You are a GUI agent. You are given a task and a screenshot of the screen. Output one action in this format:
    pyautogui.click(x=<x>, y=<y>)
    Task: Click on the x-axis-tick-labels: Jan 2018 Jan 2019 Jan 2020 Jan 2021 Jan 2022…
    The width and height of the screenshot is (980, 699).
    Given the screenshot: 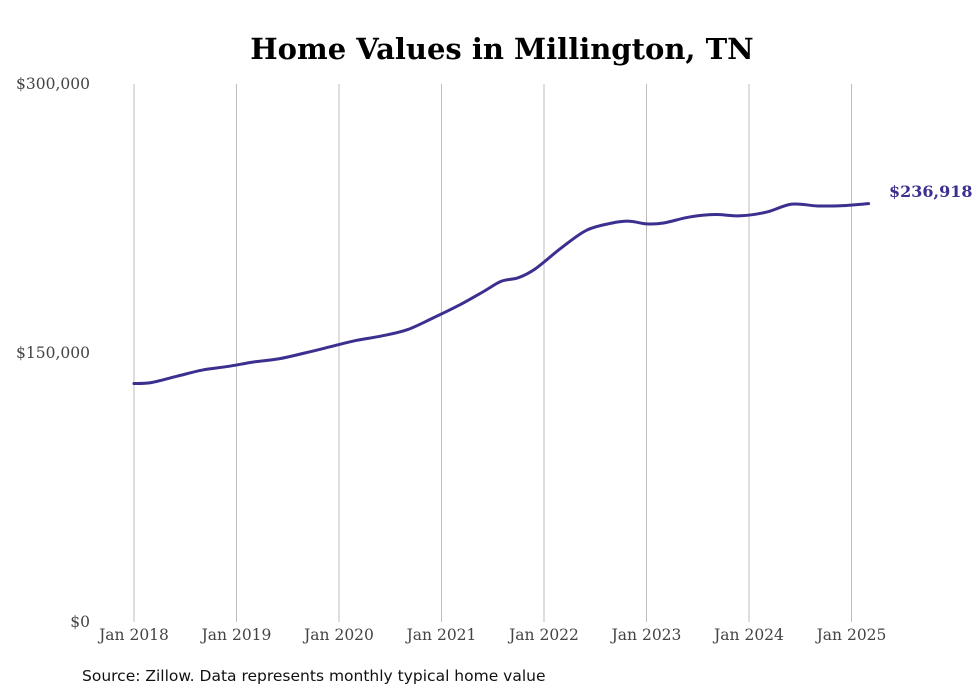 What is the action you would take?
    pyautogui.click(x=491, y=635)
    